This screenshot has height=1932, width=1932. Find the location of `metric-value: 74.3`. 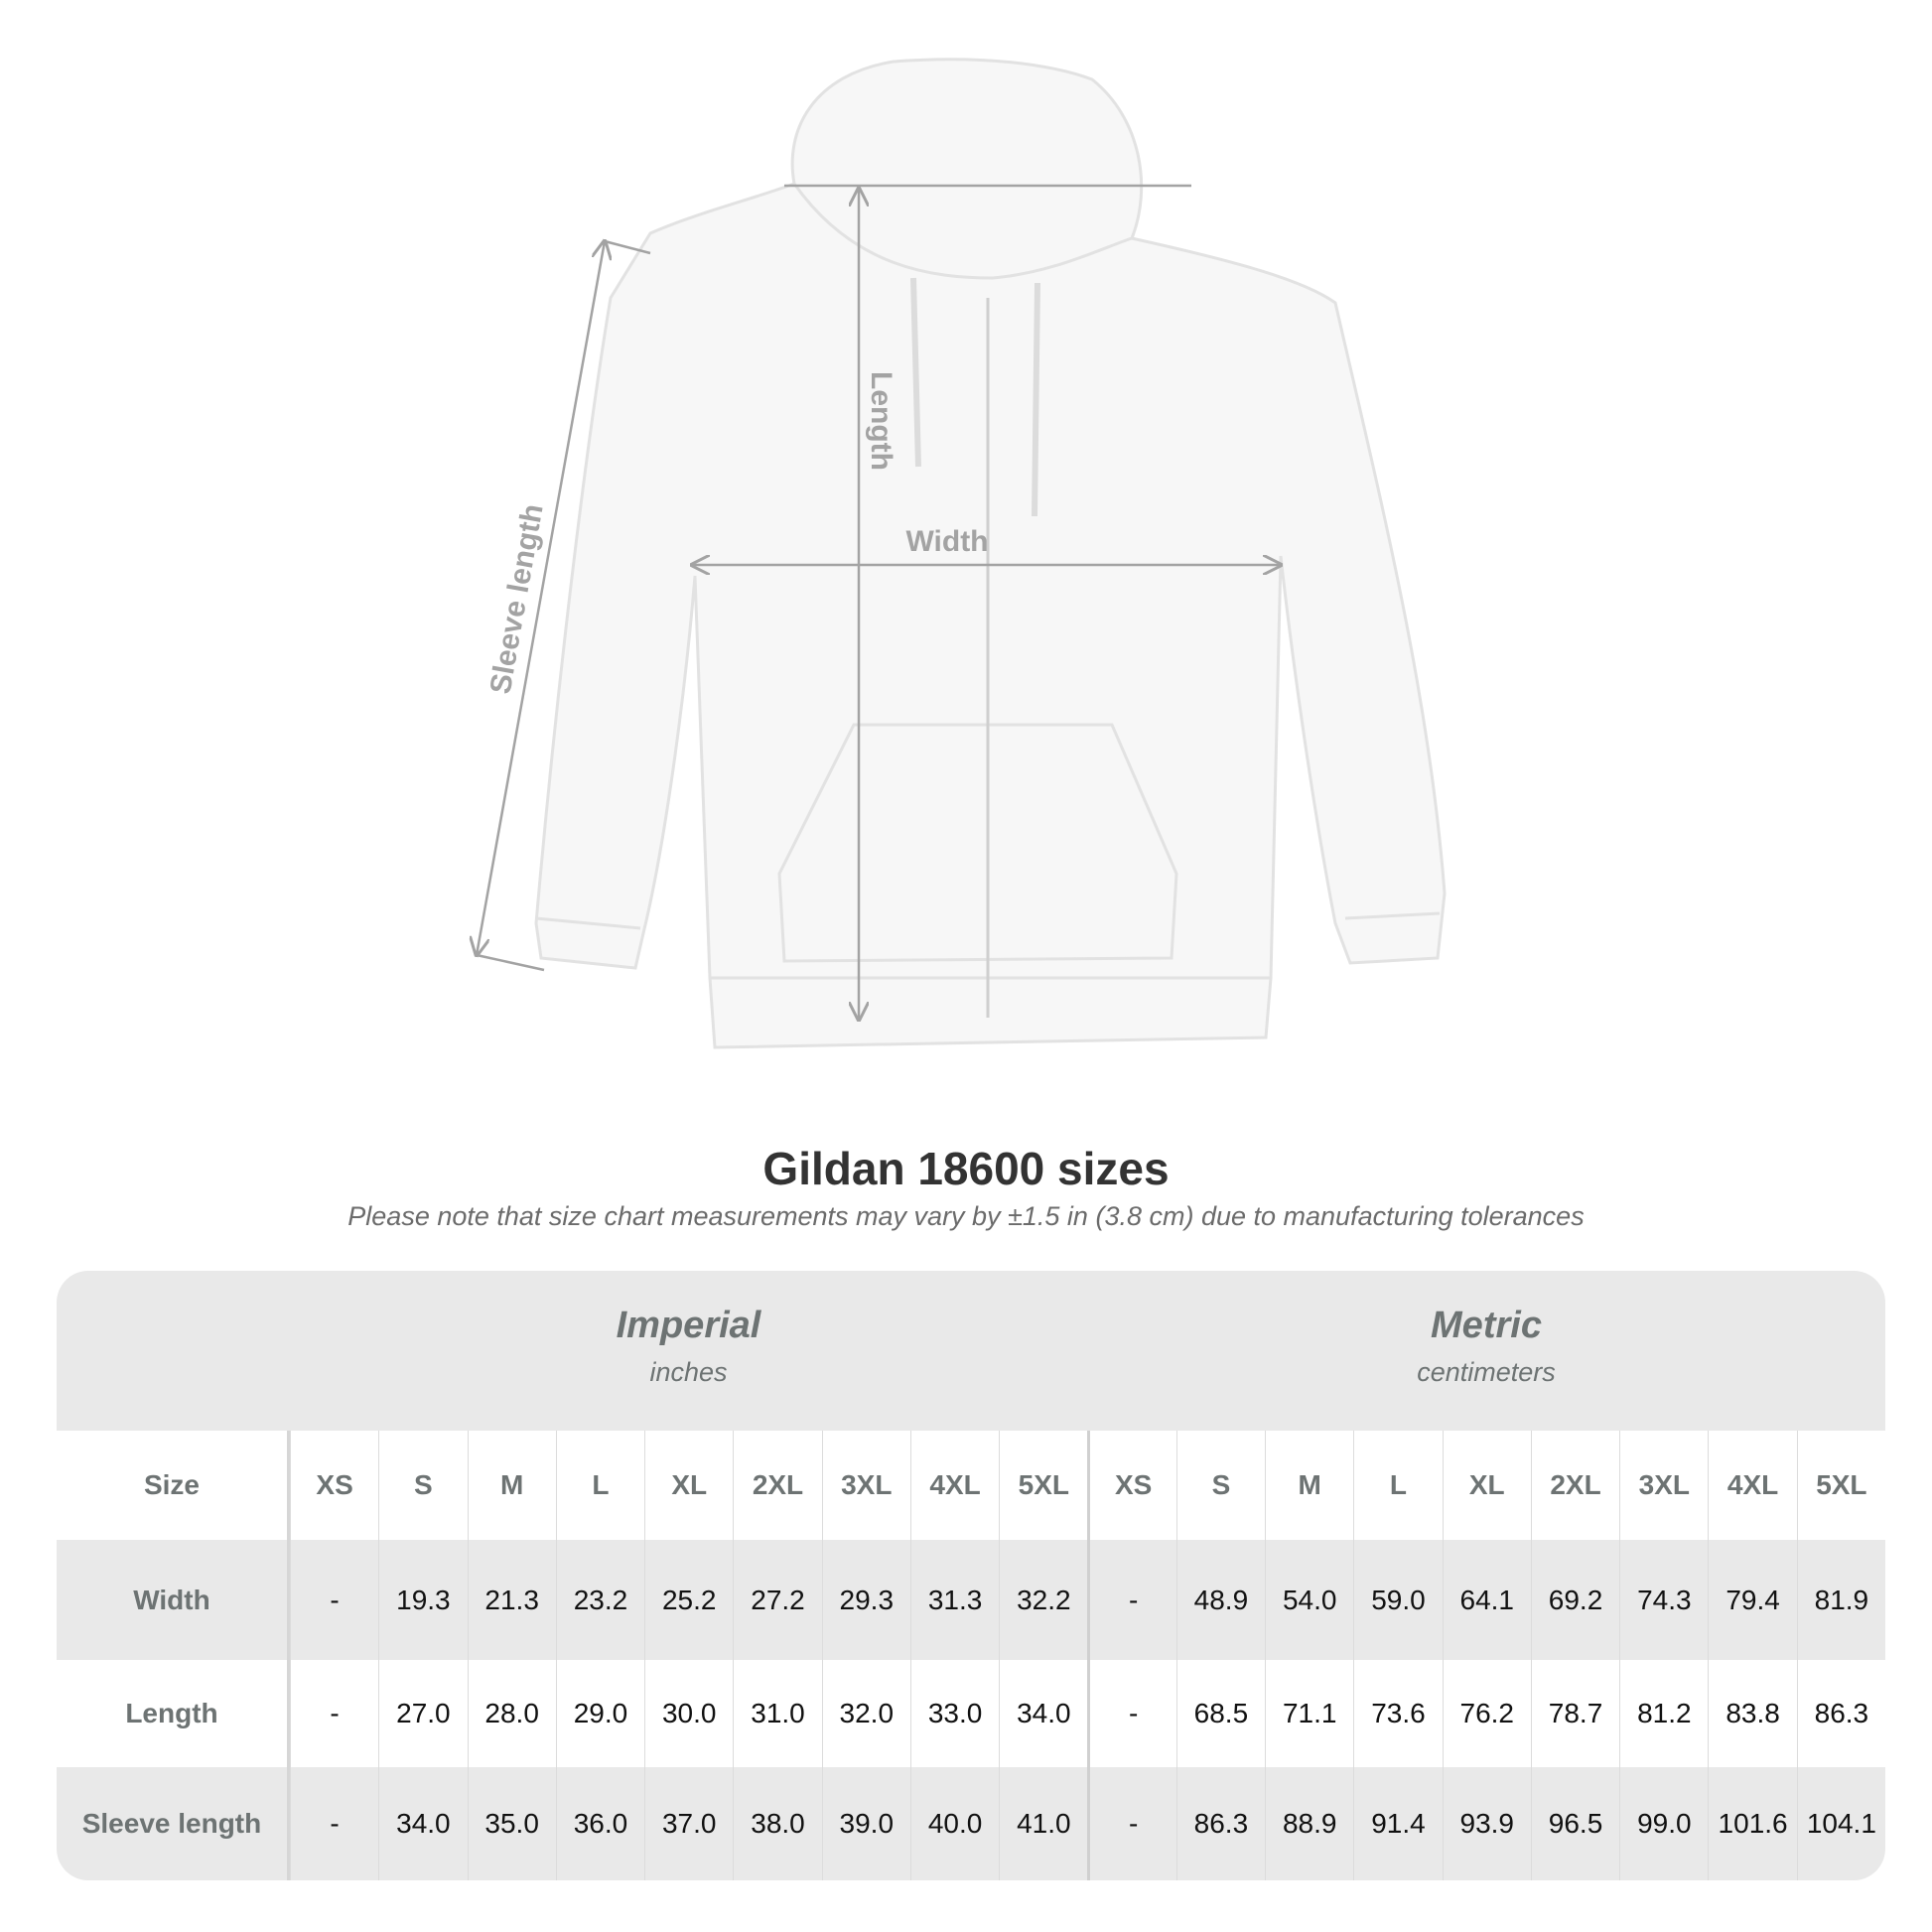

metric-value: 74.3 is located at coordinates (1664, 1600).